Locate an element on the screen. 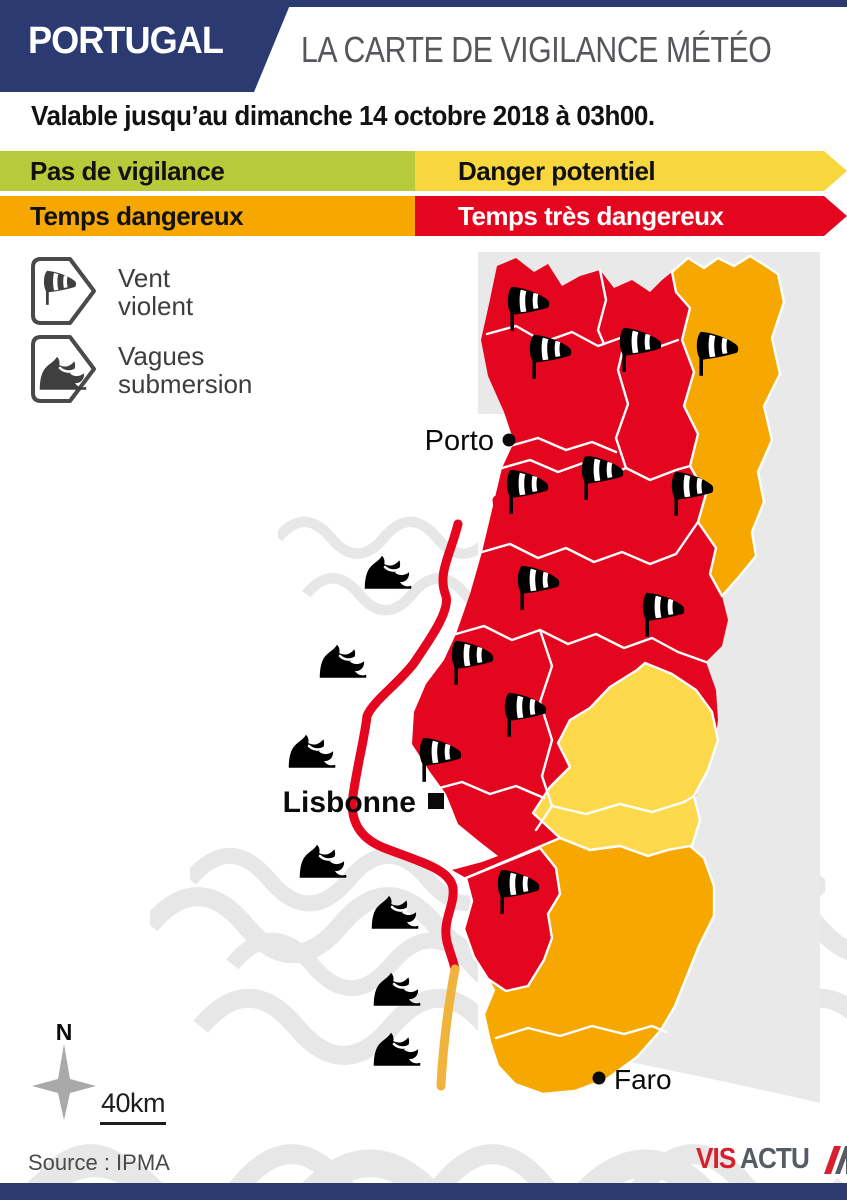  coastline-orange-warning is located at coordinates (448, 1027).